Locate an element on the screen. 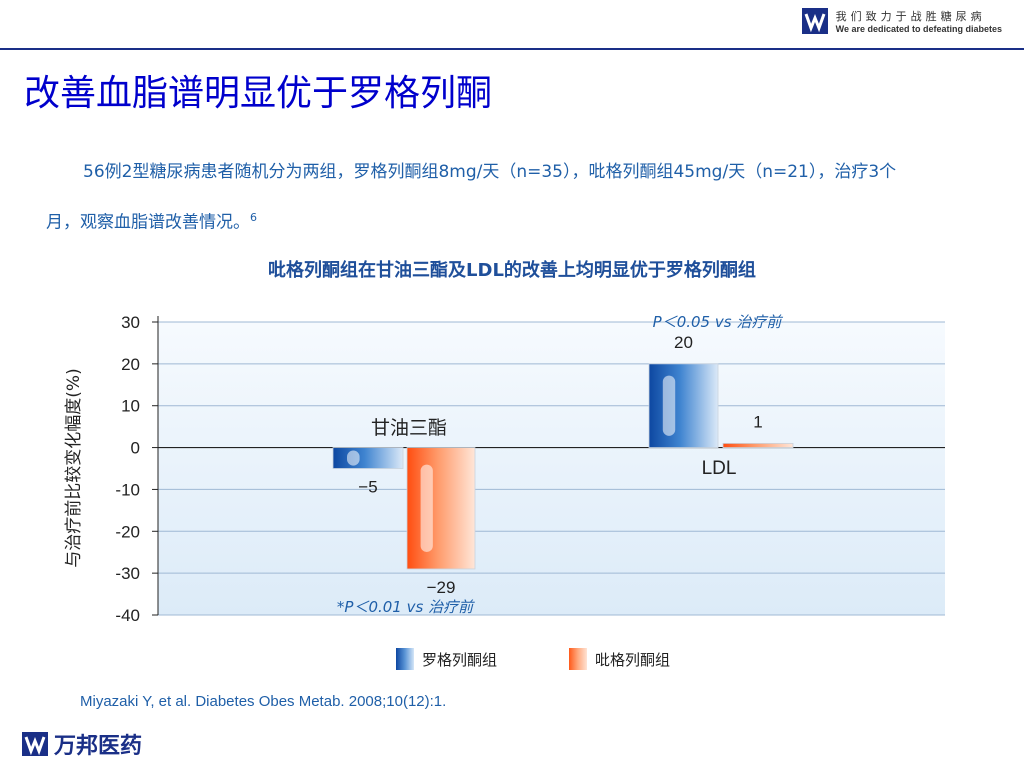  y-tick-label: -40 is located at coordinates (127, 615).